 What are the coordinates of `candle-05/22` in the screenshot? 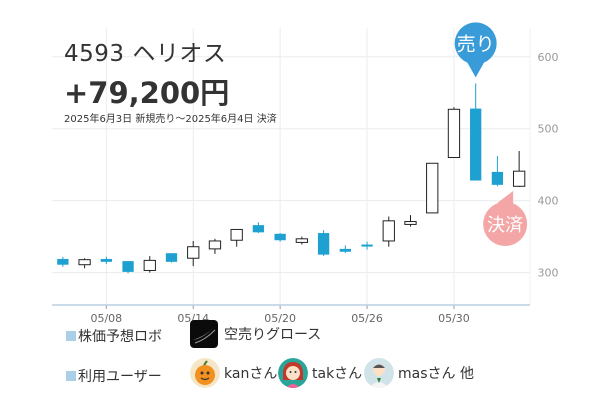 It's located at (323, 243).